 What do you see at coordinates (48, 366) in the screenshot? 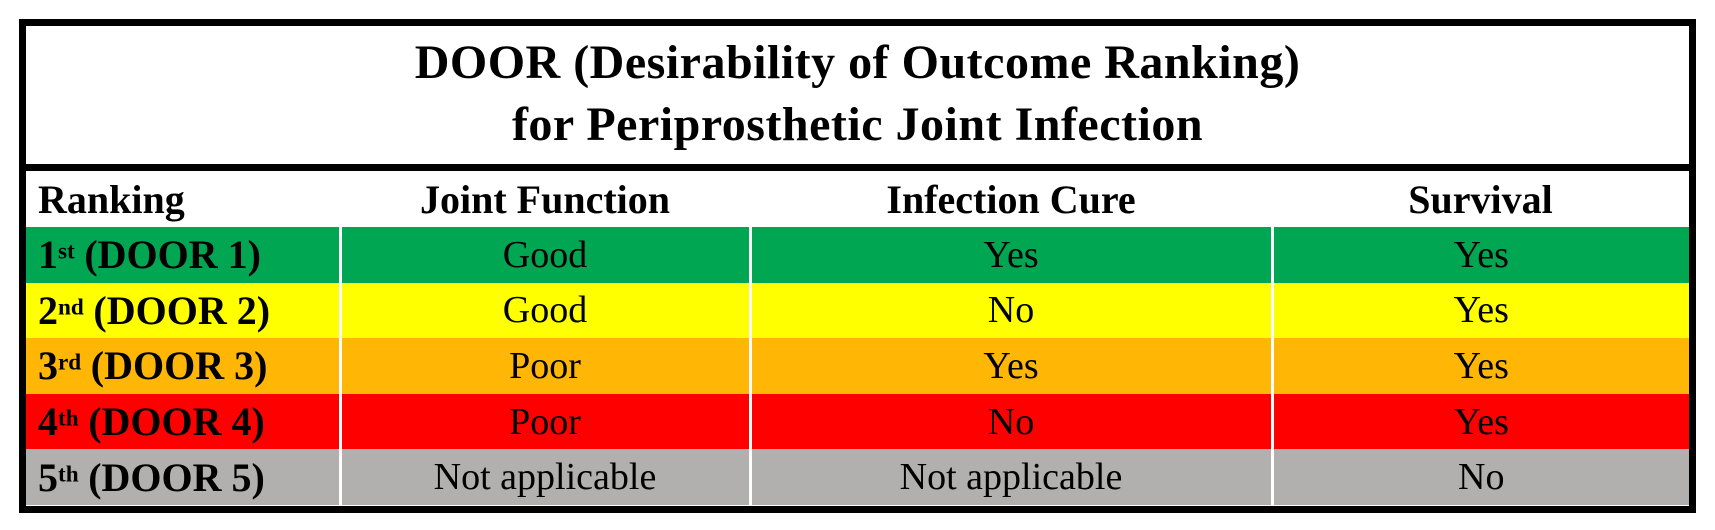
I see `rank-number: 3` at bounding box center [48, 366].